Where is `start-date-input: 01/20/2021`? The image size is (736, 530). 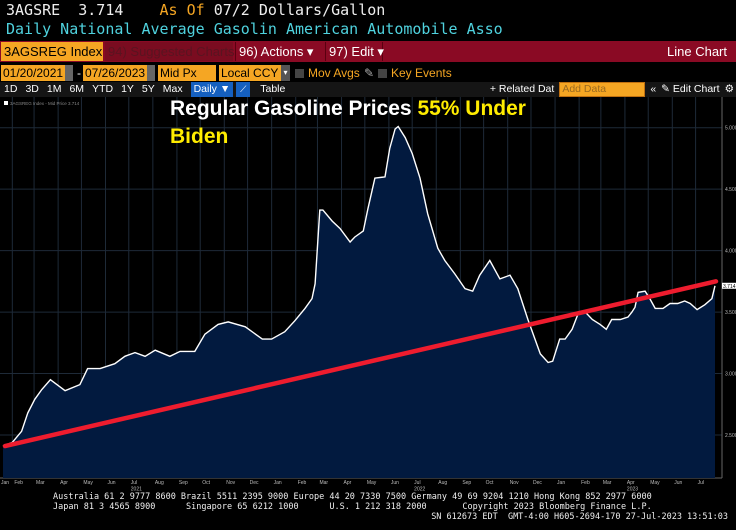
start-date-input: 01/20/2021 is located at coordinates (33, 73).